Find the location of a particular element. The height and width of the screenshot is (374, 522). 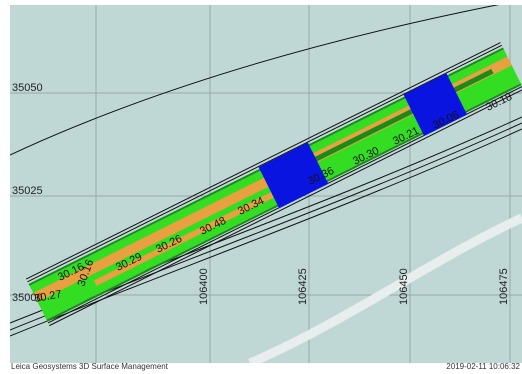

x-axis-label: 106475 is located at coordinates (504, 286).